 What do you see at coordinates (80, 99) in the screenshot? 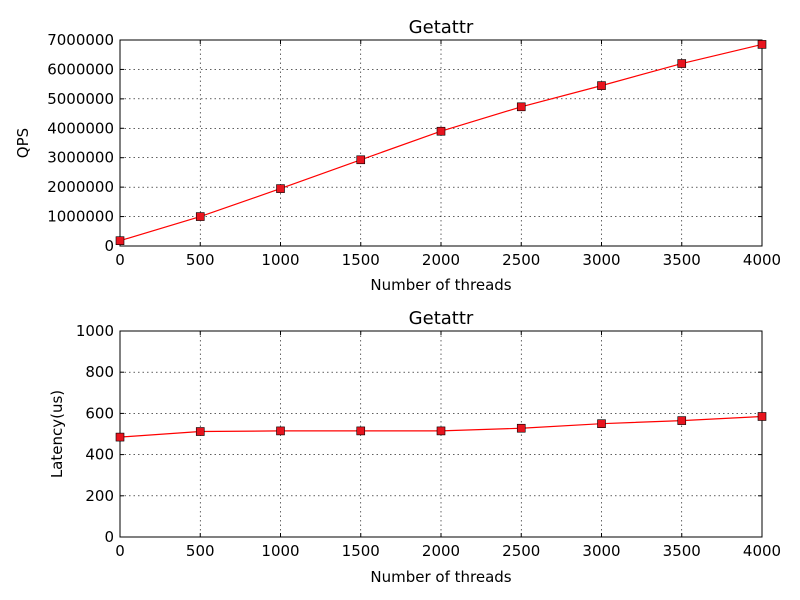
I see `y-tick-label: 5000000` at bounding box center [80, 99].